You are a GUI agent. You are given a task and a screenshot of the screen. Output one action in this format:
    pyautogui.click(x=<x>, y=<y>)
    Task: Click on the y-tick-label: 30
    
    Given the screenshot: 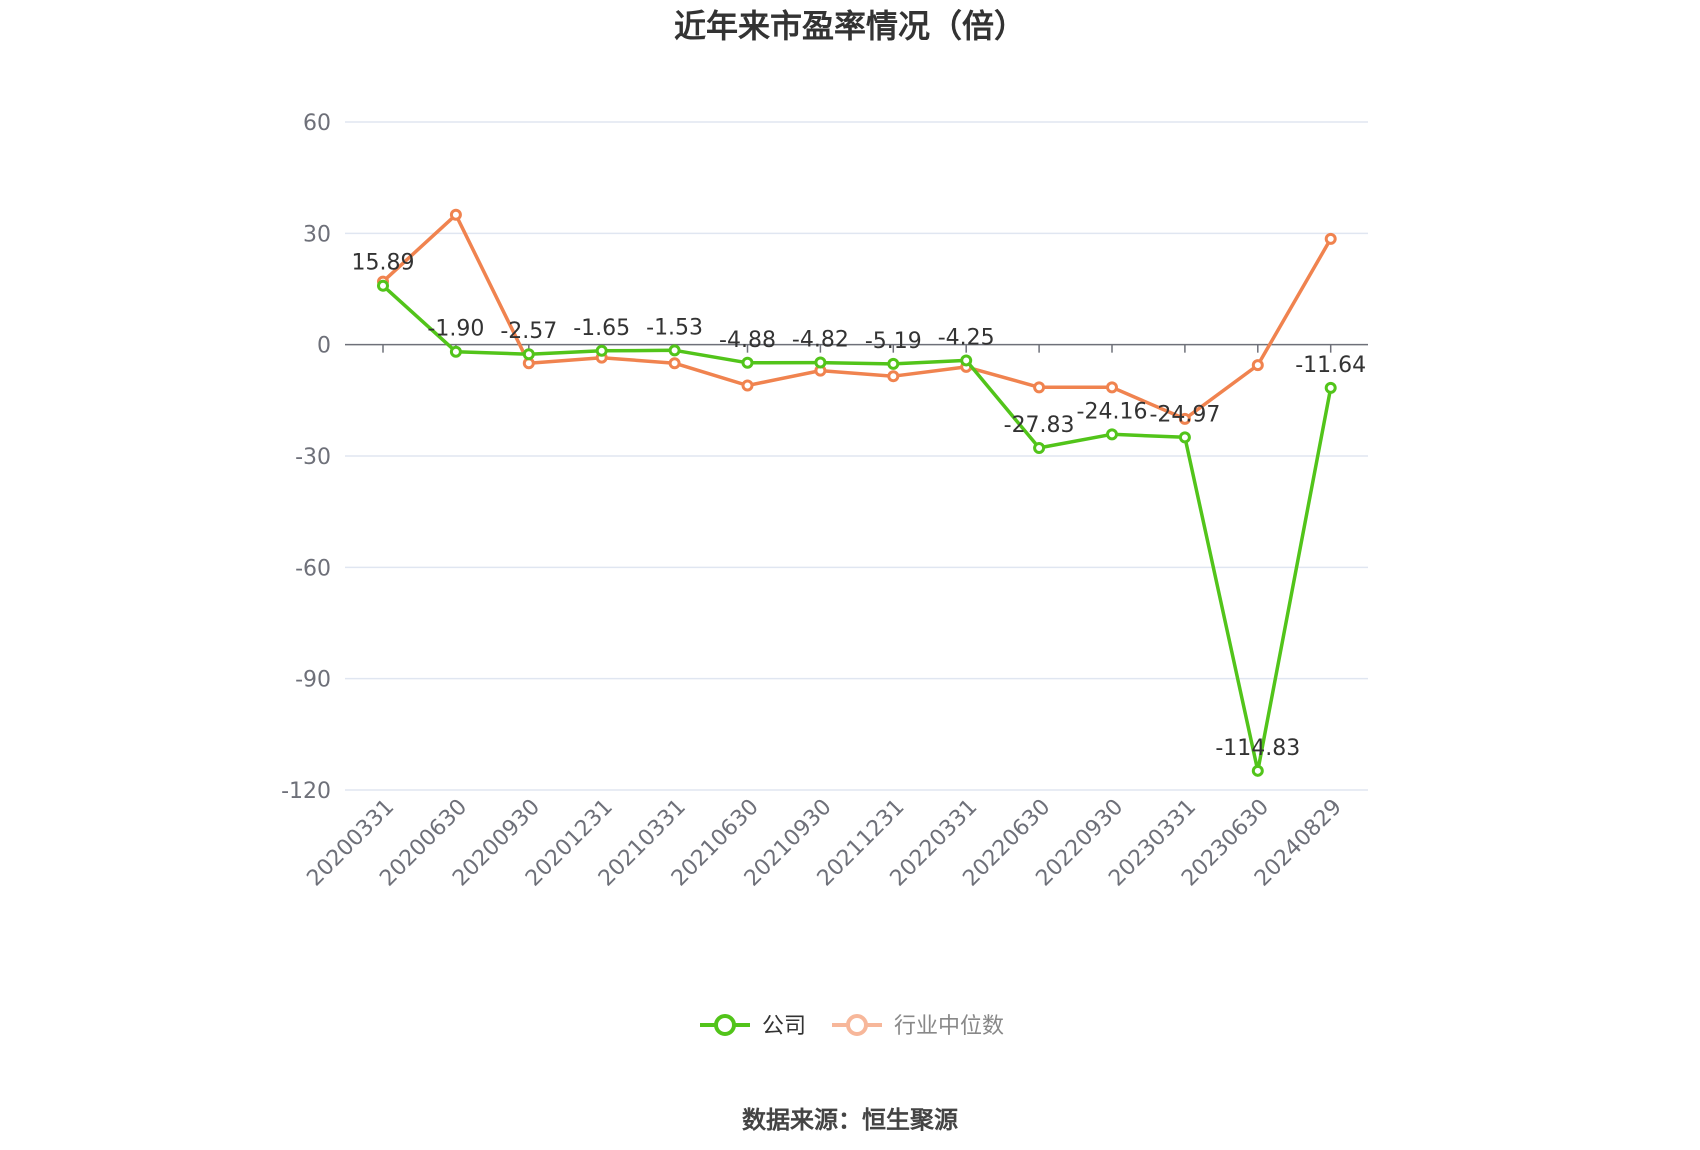 What is the action you would take?
    pyautogui.click(x=317, y=234)
    